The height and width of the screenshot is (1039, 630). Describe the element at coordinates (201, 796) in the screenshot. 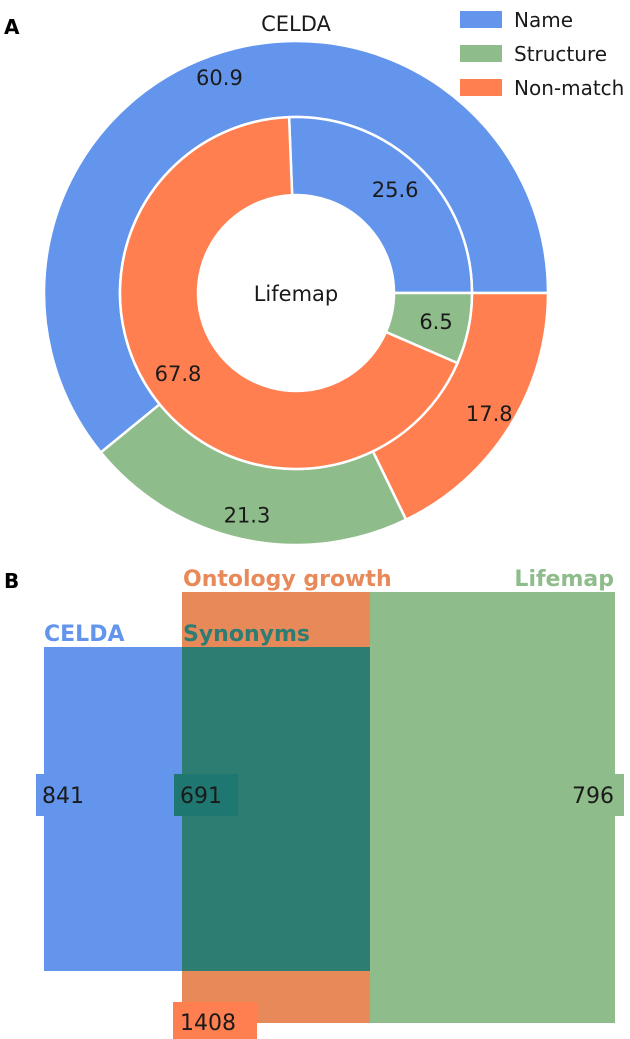

I see `synonyms-count: 691` at that location.